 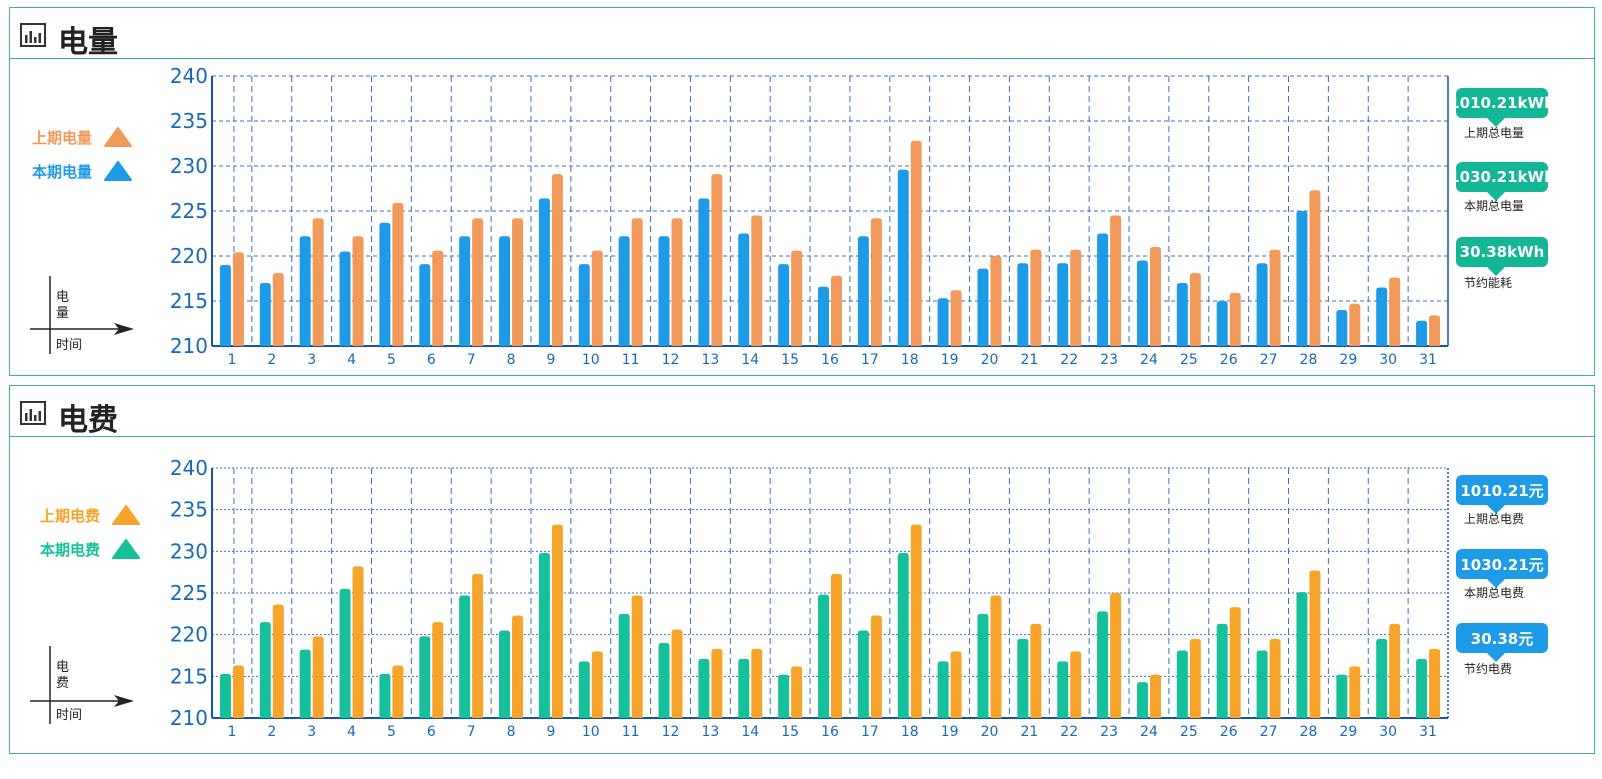 What do you see at coordinates (82, 171) in the screenshot?
I see `legend-item-curr: 本期电量` at bounding box center [82, 171].